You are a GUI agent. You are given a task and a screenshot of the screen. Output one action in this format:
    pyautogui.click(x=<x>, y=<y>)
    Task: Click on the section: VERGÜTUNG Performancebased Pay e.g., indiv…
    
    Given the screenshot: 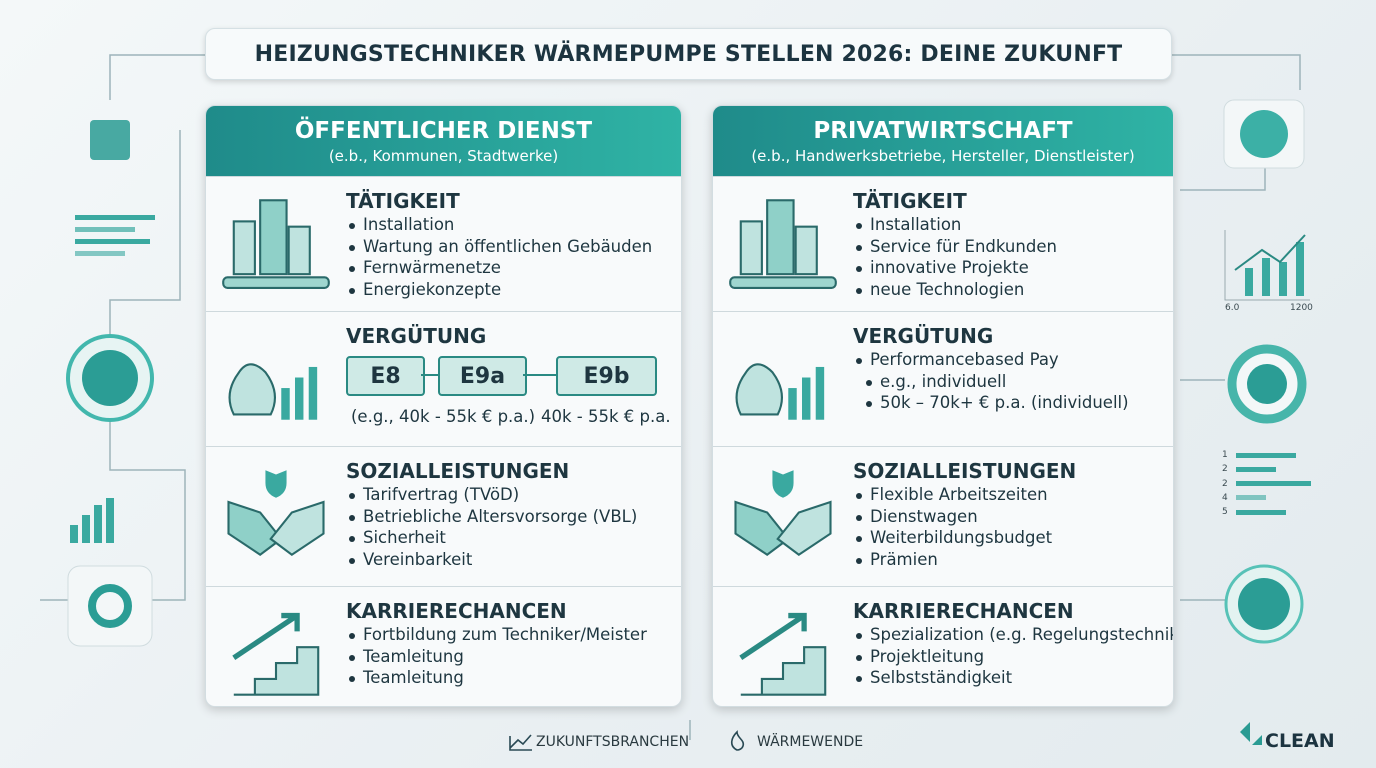 What is the action you would take?
    pyautogui.click(x=943, y=379)
    